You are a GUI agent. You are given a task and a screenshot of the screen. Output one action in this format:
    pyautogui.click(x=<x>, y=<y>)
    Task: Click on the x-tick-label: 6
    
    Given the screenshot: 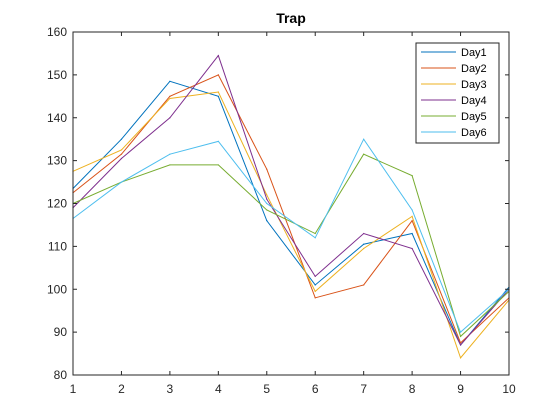 What is the action you would take?
    pyautogui.click(x=315, y=389)
    